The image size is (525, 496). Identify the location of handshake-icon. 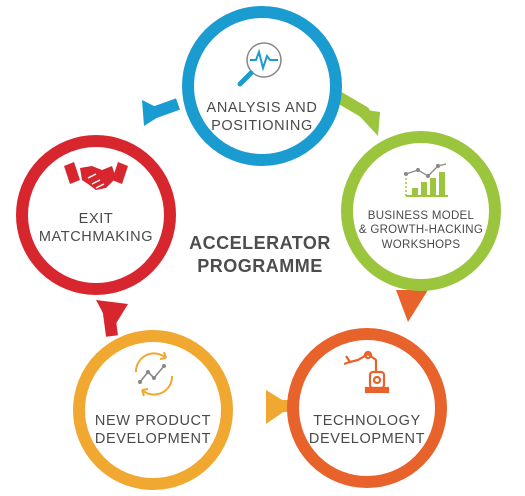
(96, 176).